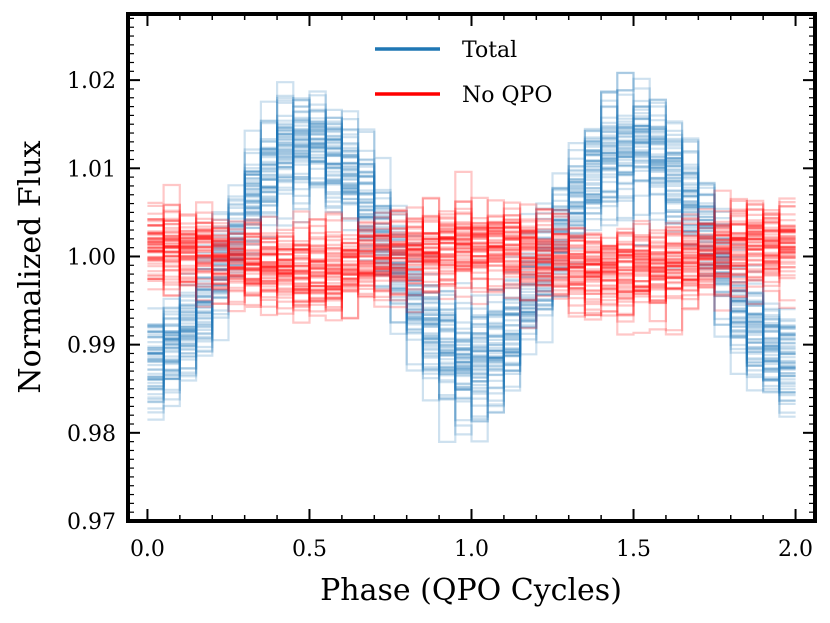  I want to click on y-tick-label: 1.00, so click(91, 257).